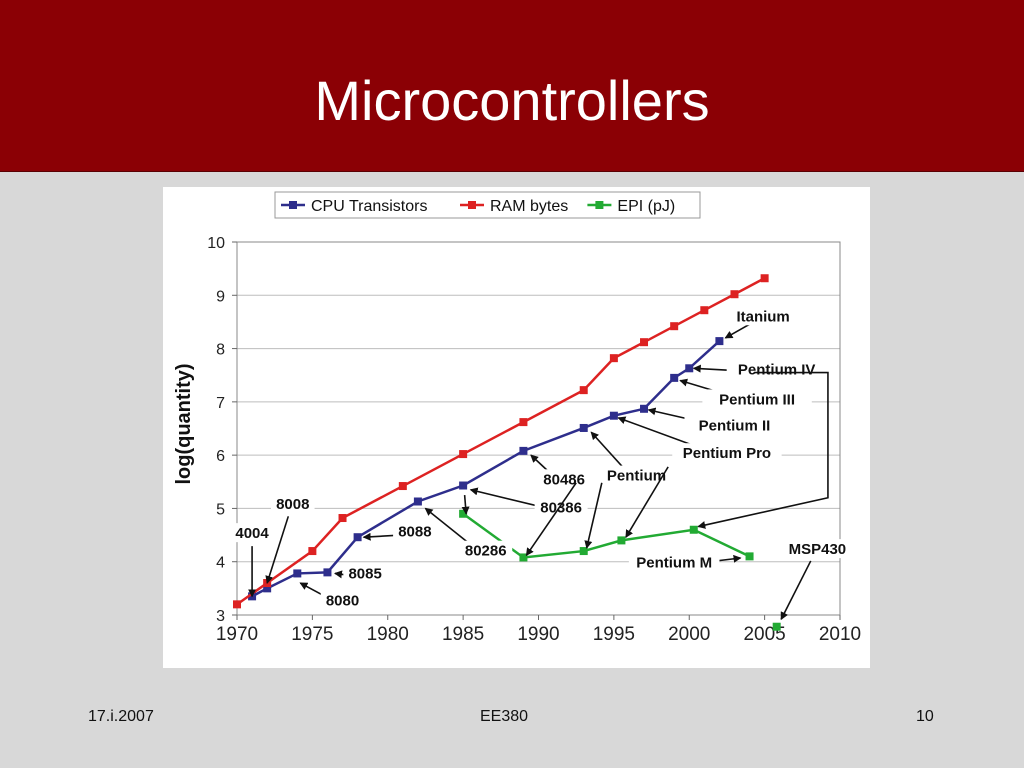 The image size is (1024, 768). I want to click on data-point-msp430, so click(776, 626).